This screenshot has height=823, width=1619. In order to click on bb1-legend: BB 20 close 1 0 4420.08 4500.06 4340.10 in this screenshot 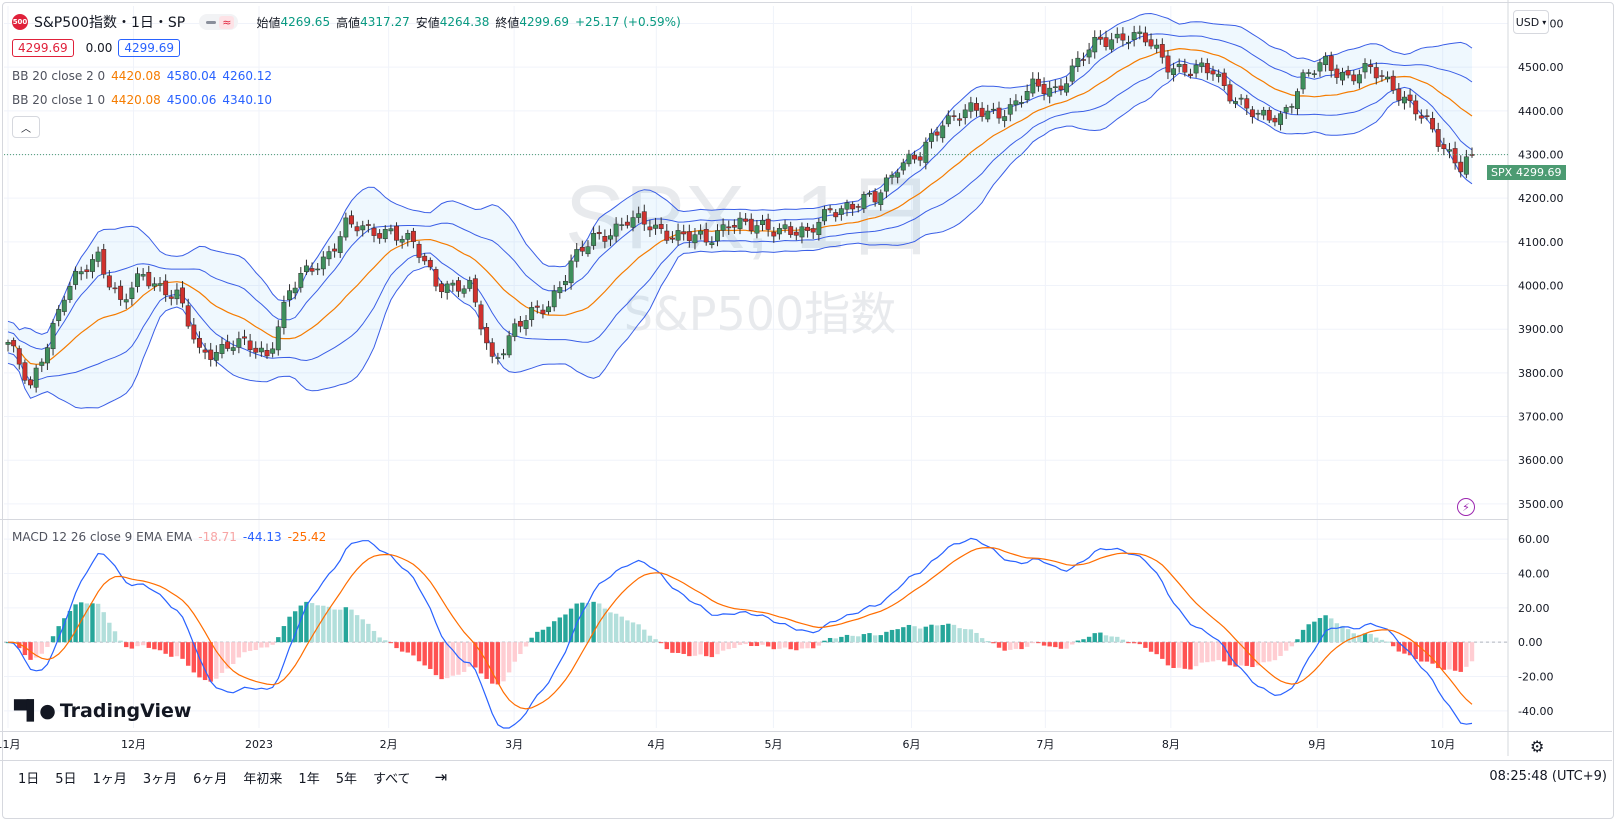, I will do `click(145, 100)`.